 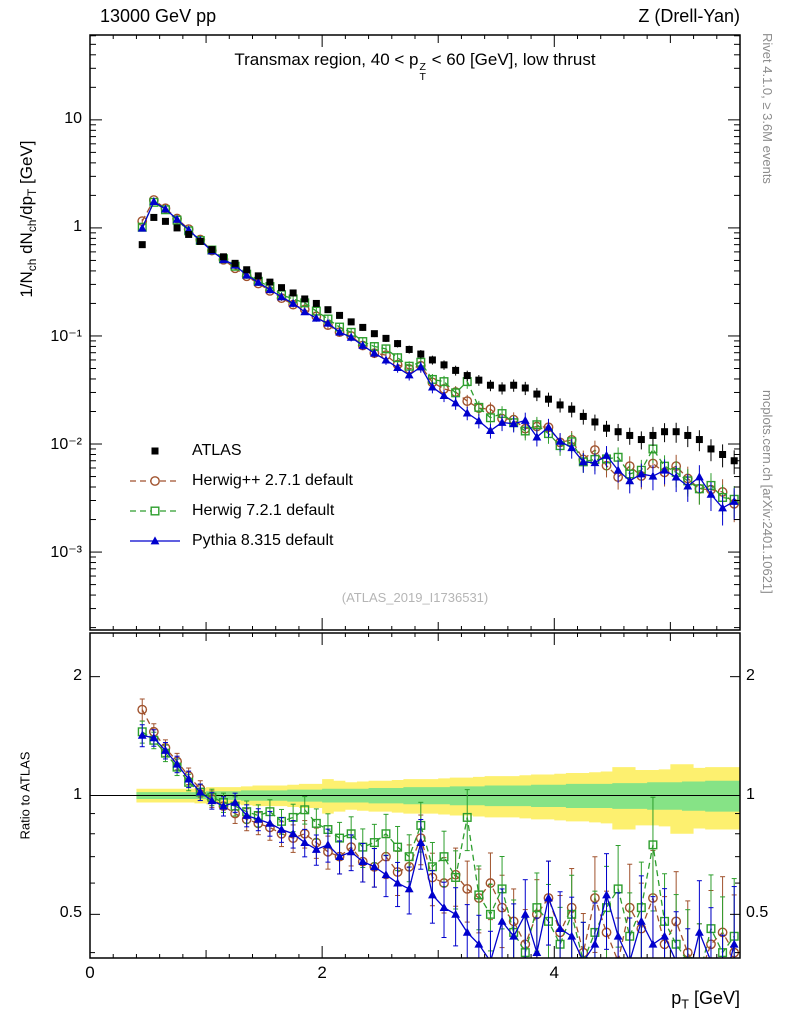 I want to click on legend-item-atlas: ATLAS, so click(x=240, y=451).